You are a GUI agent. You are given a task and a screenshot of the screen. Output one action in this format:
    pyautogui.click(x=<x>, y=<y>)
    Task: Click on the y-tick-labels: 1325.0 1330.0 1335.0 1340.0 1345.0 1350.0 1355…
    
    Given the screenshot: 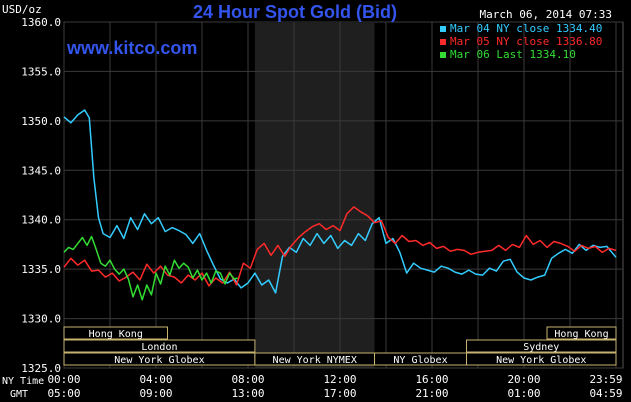 What is the action you would take?
    pyautogui.click(x=41, y=195)
    